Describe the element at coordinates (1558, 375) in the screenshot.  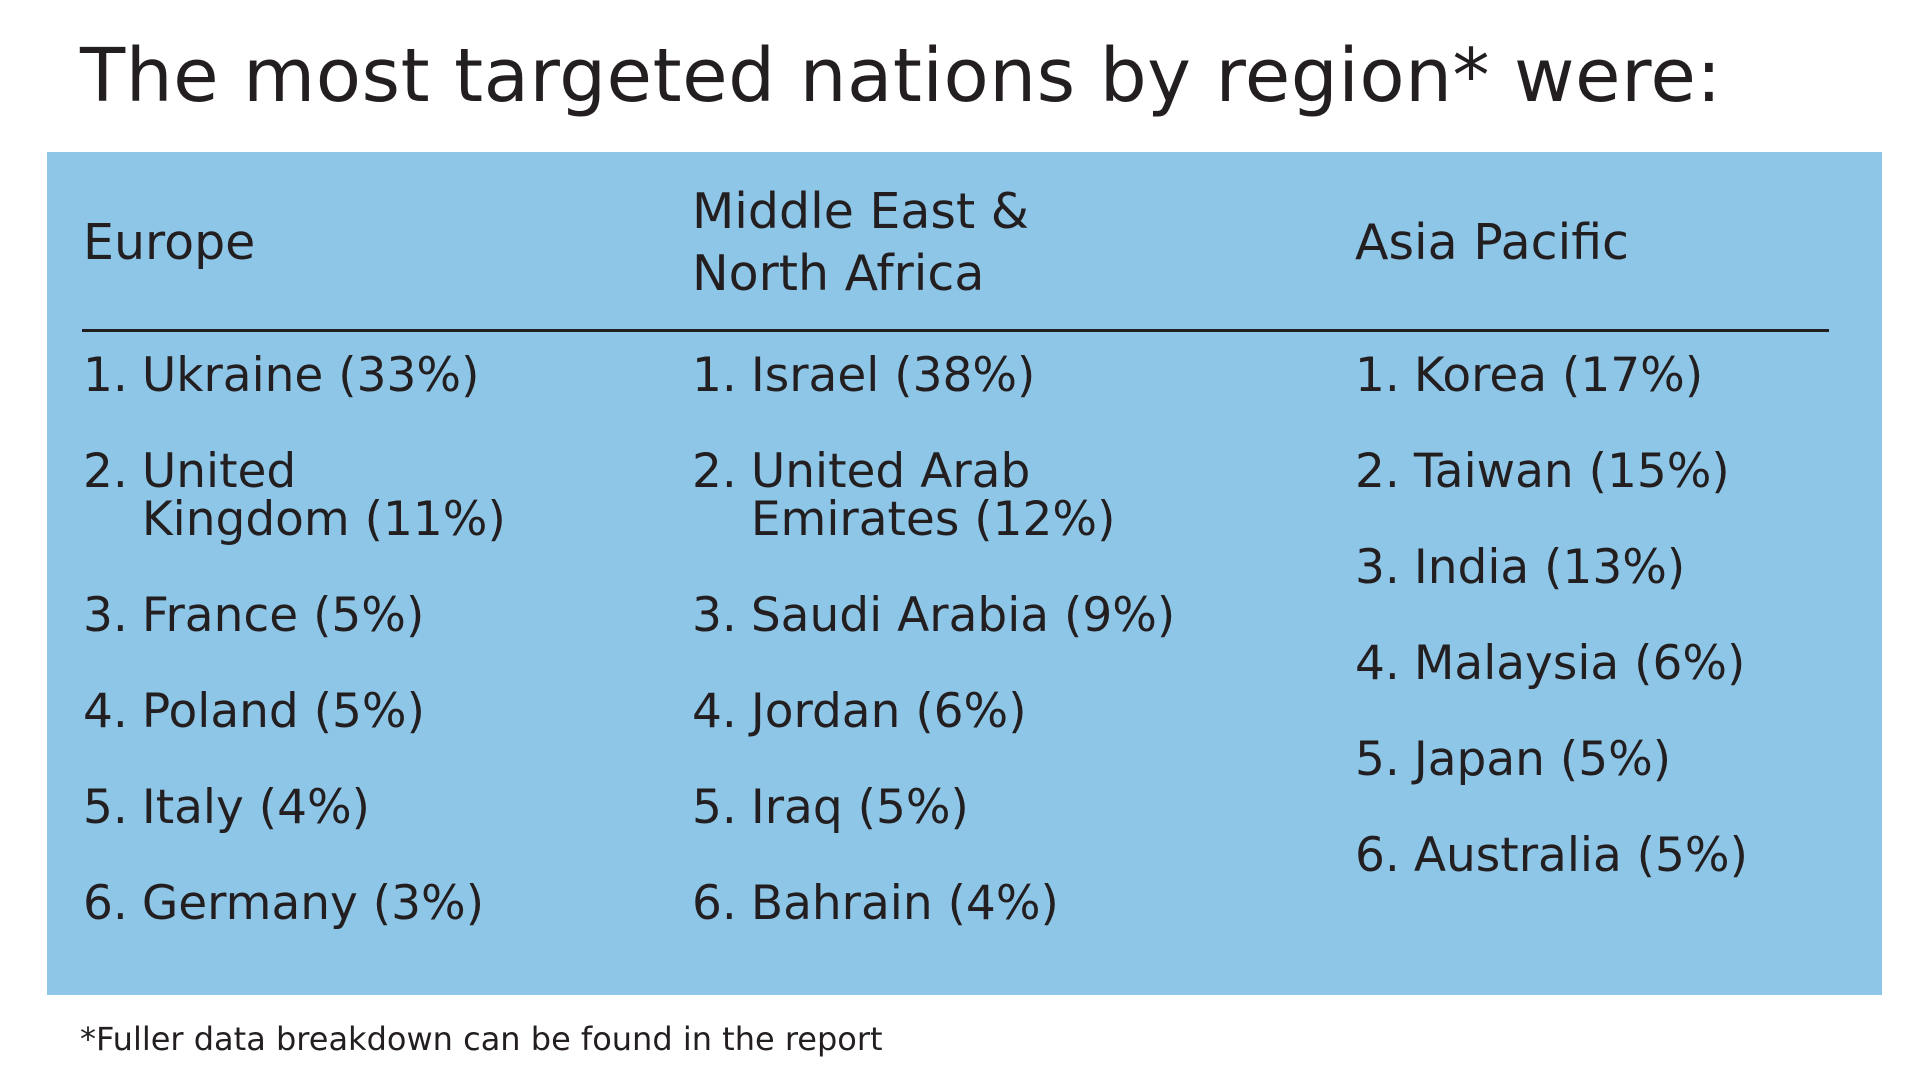
I see `country-label: Korea (17%)` at that location.